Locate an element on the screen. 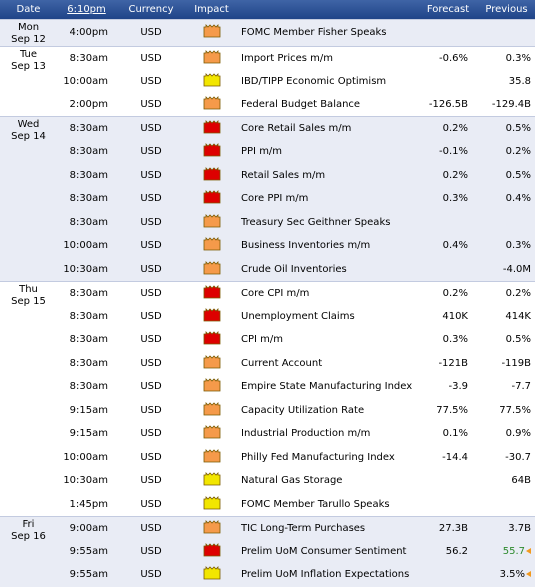  event-title: PPI m/m is located at coordinates (327, 152).